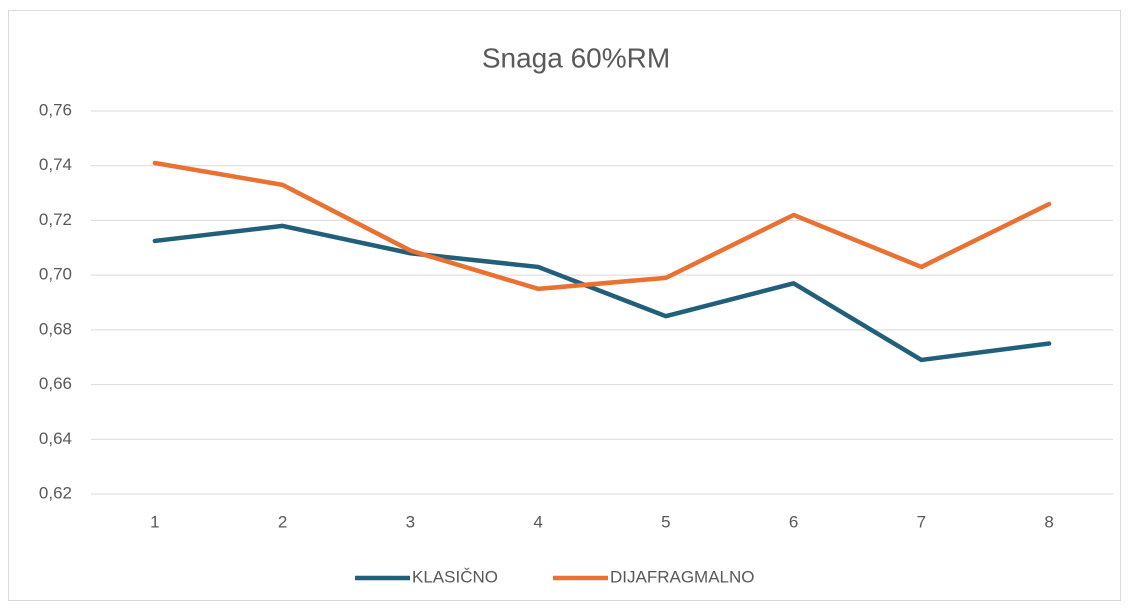  I want to click on x-tick-label: 6, so click(793, 521).